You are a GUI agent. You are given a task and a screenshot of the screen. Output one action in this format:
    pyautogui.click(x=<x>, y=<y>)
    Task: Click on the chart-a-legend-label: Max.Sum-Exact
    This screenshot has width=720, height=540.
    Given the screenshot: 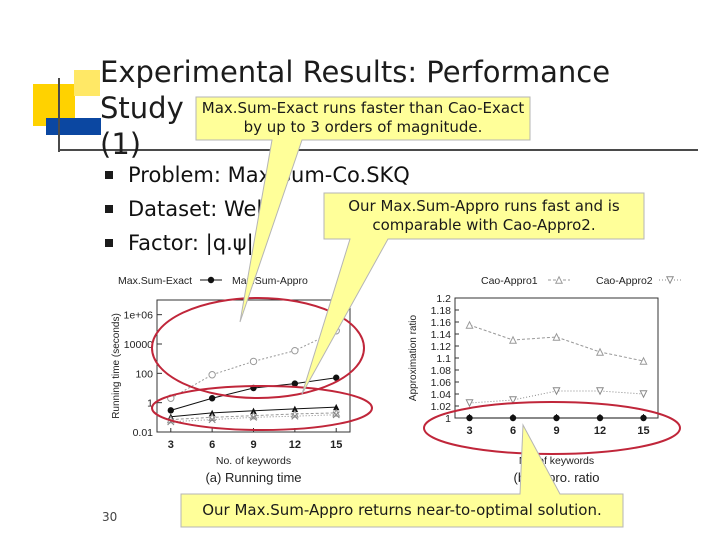 What is the action you would take?
    pyautogui.click(x=155, y=281)
    